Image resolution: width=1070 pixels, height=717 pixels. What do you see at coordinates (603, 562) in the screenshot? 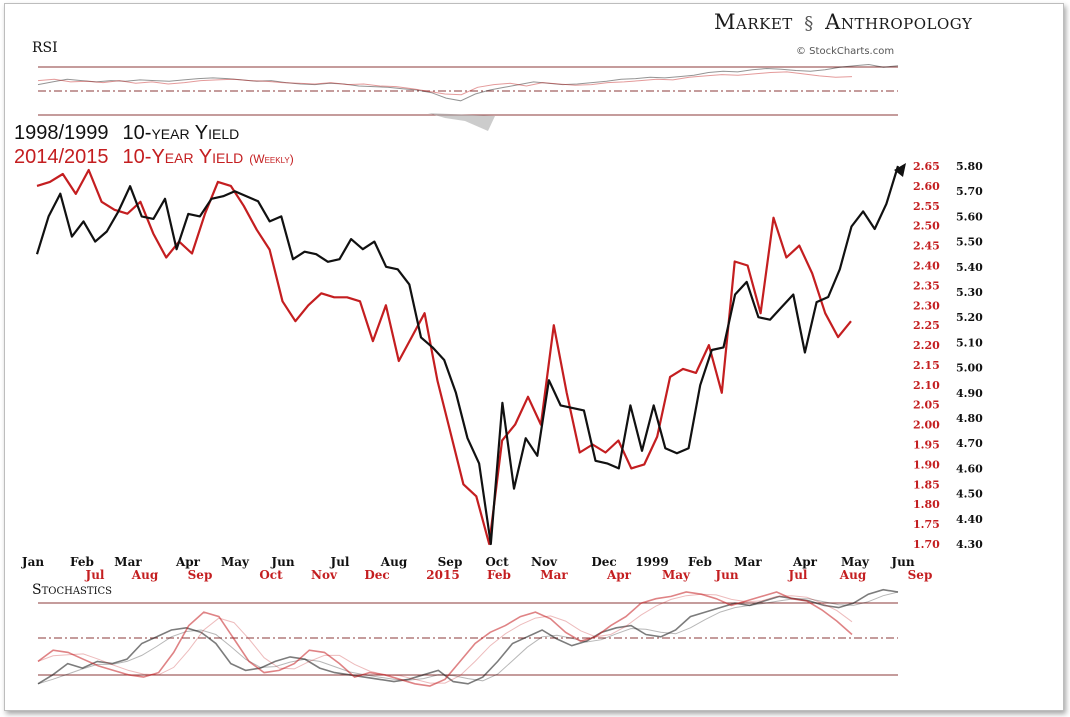
I see `x-label-1998: Dec` at bounding box center [603, 562].